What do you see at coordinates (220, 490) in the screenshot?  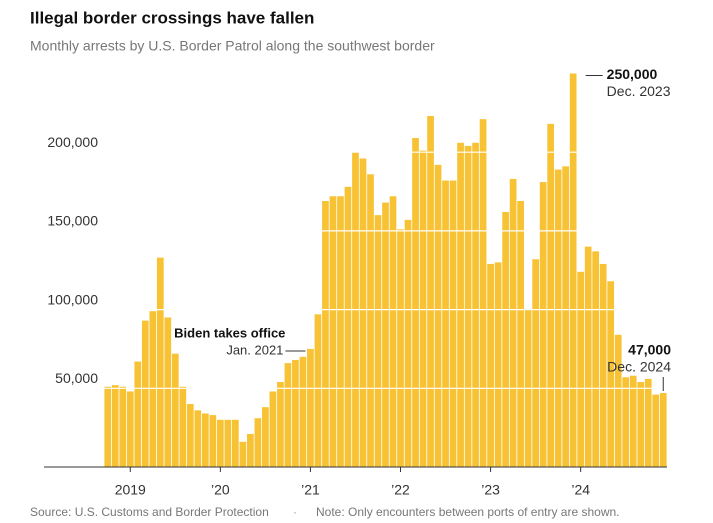 I see `x-tick-label: ’20` at bounding box center [220, 490].